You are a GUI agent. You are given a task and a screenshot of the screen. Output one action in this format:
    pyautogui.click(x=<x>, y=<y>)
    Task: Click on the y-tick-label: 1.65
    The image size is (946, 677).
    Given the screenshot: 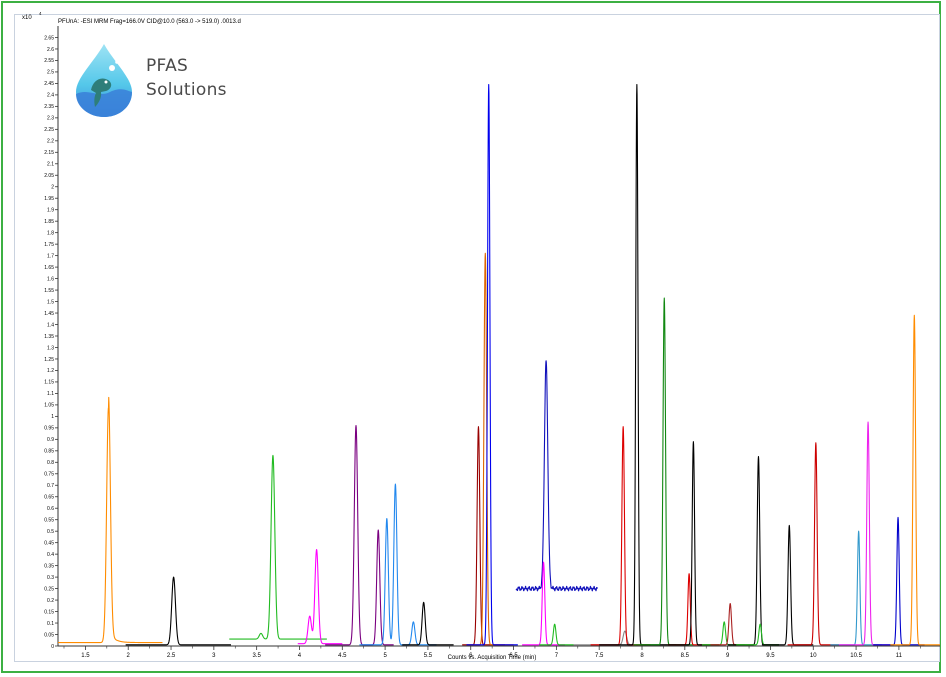 What is the action you would take?
    pyautogui.click(x=49, y=268)
    